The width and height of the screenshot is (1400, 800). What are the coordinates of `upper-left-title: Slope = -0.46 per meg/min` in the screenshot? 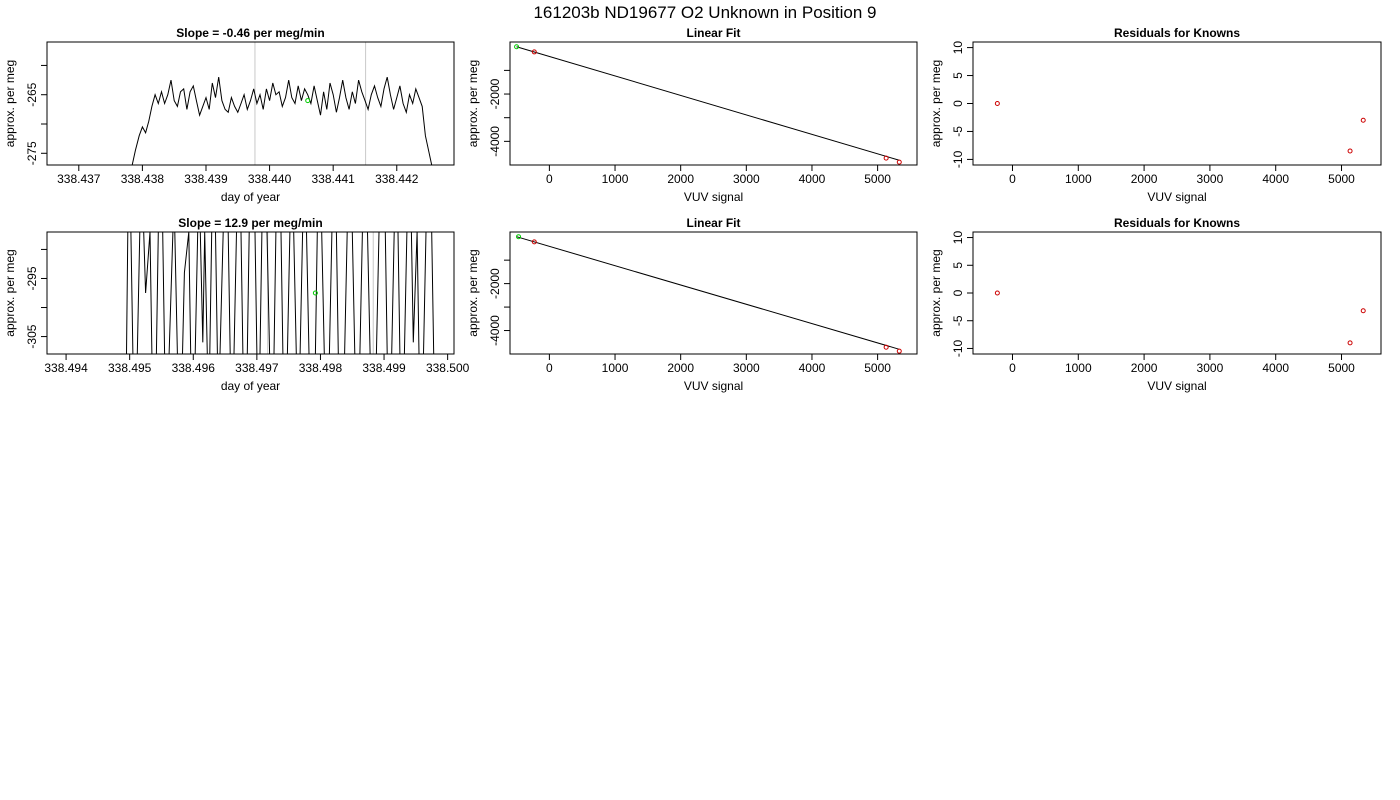 It's located at (250, 33).